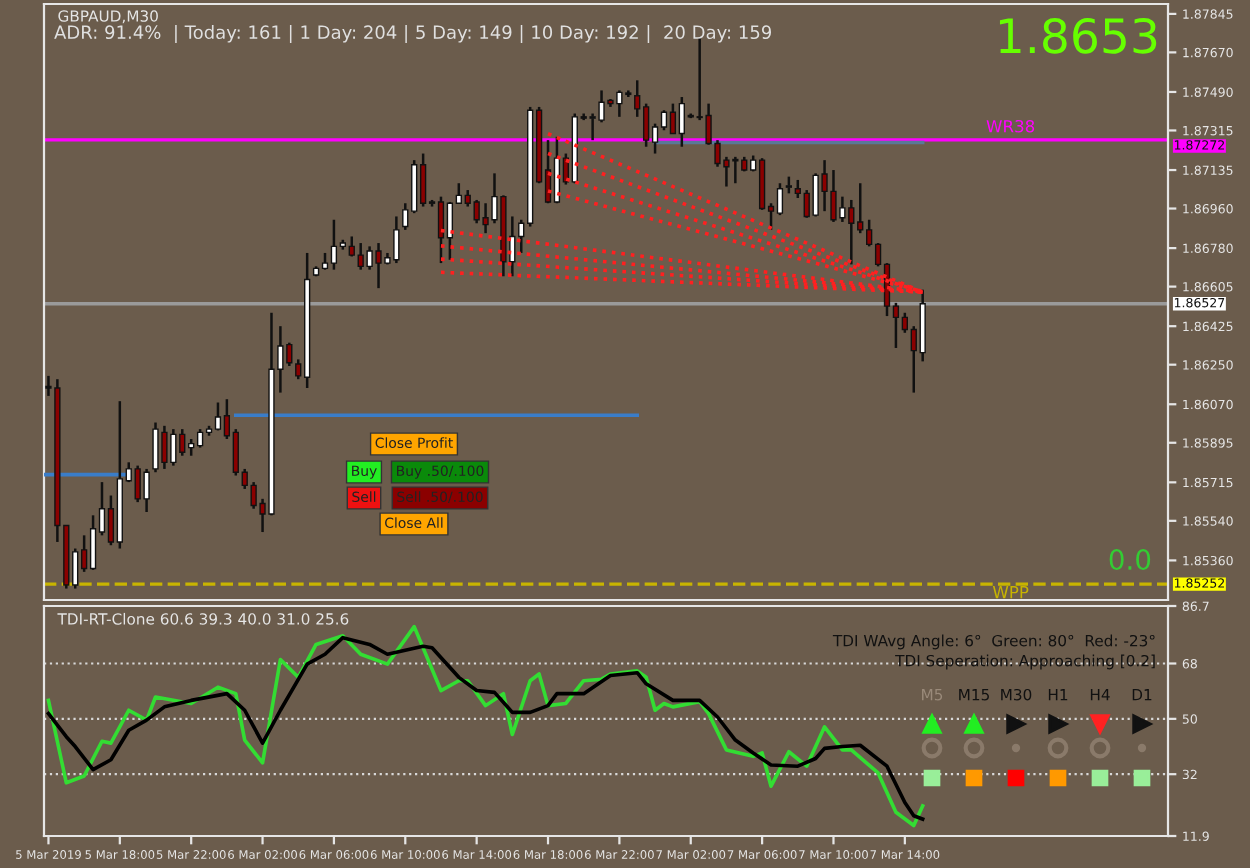 The height and width of the screenshot is (868, 1250). Describe the element at coordinates (1078, 35) in the screenshot. I see `annotation: 1.8653` at that location.